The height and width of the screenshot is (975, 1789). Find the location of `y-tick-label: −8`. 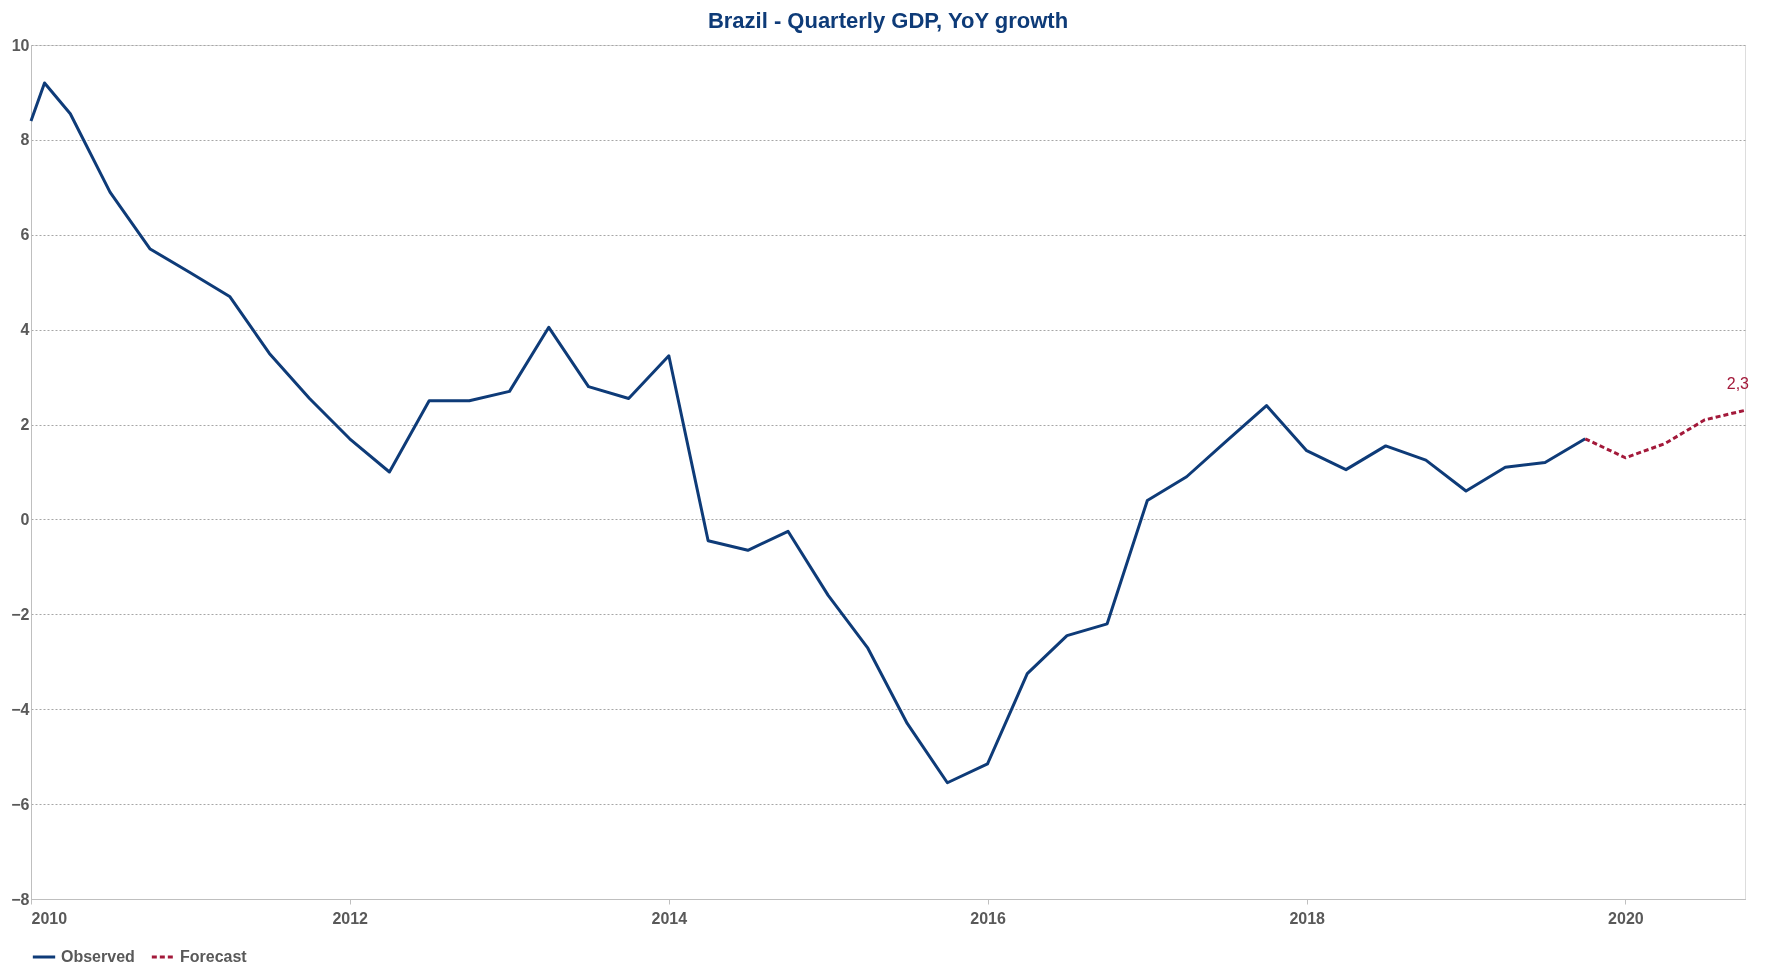

y-tick-label: −8 is located at coordinates (20, 899).